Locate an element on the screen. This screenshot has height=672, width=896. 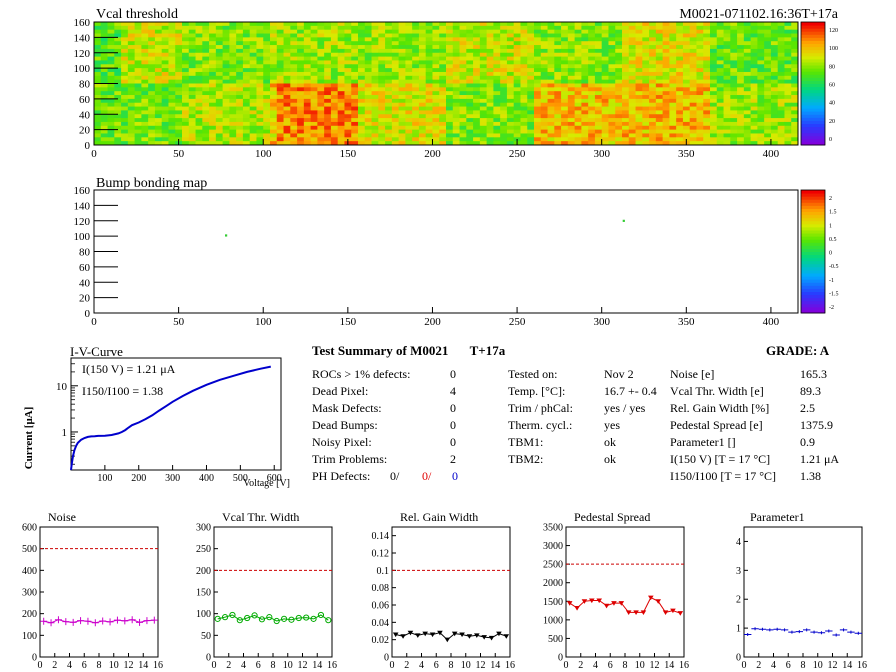
x-tick-label: 0 is located at coordinates (744, 665).